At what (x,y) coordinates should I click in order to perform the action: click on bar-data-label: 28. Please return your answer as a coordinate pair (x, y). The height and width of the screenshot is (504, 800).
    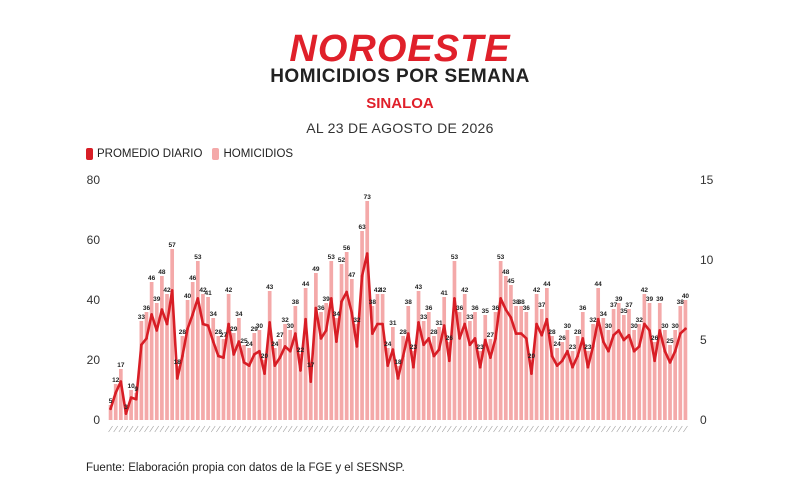
    Looking at the image, I should click on (219, 332).